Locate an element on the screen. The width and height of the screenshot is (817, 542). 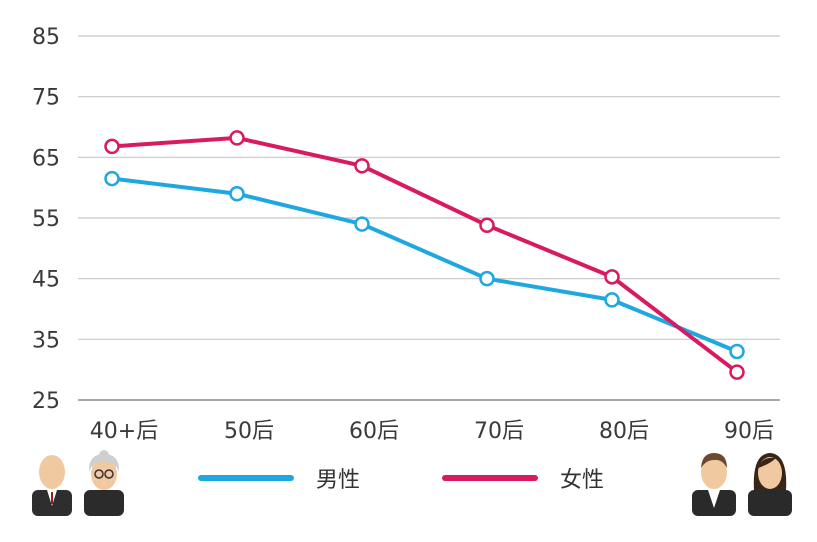
x-tick-label: 60后 is located at coordinates (374, 431).